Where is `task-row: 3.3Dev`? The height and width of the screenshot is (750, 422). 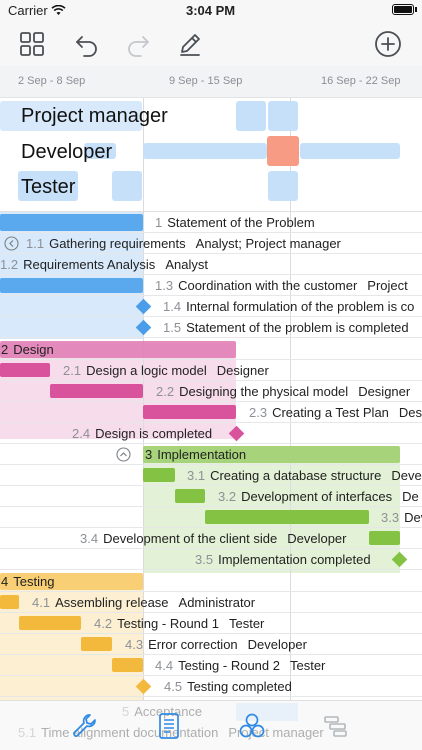
task-row: 3.3Dev is located at coordinates (211, 517).